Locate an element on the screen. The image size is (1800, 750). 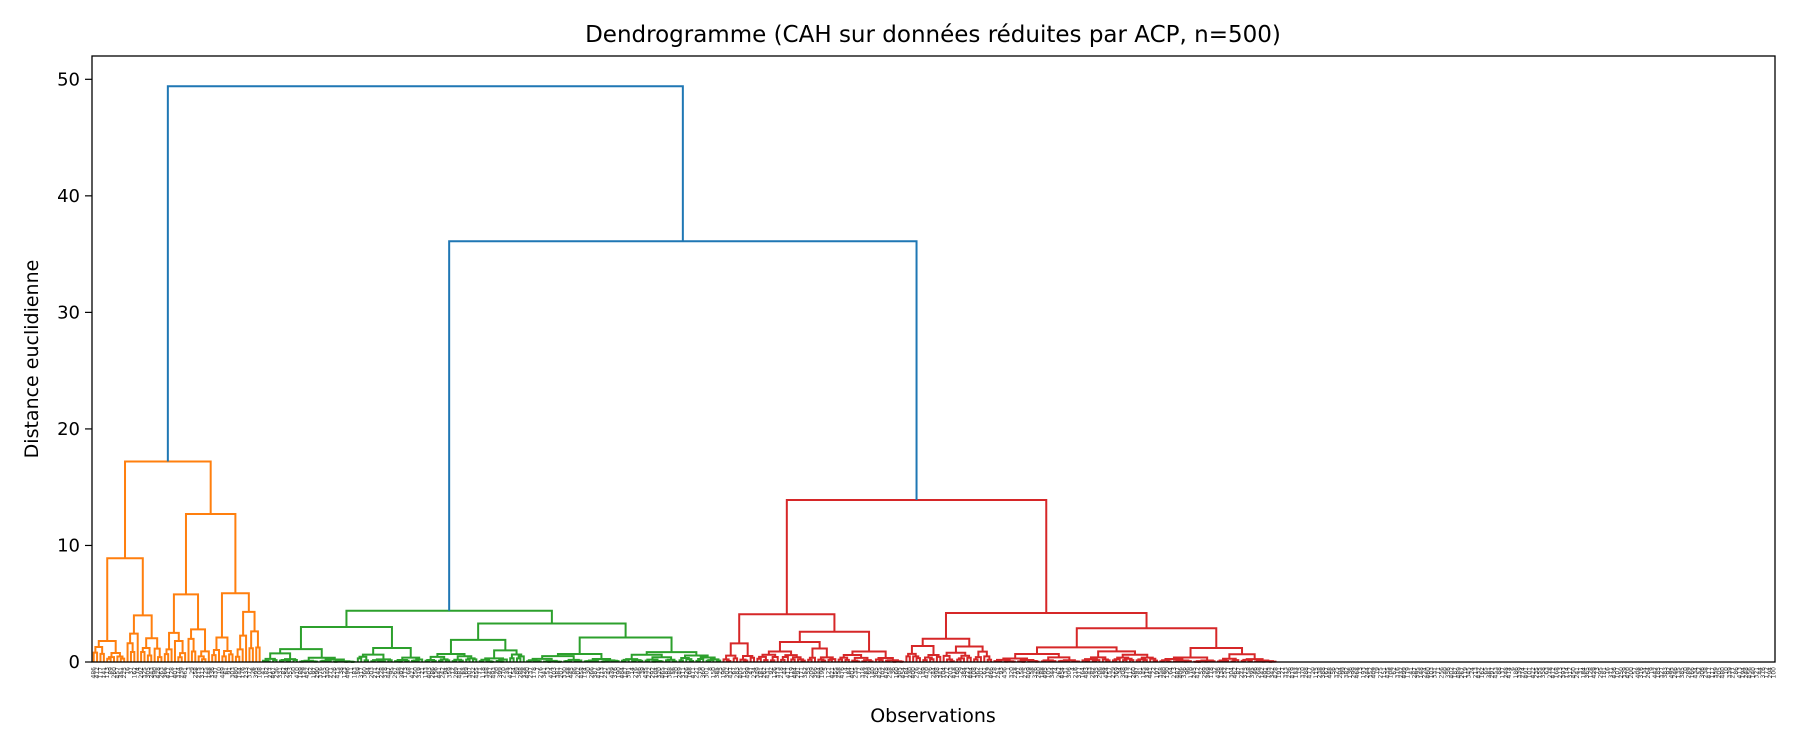
leaf-label: 344 is located at coordinates (1052, 673).